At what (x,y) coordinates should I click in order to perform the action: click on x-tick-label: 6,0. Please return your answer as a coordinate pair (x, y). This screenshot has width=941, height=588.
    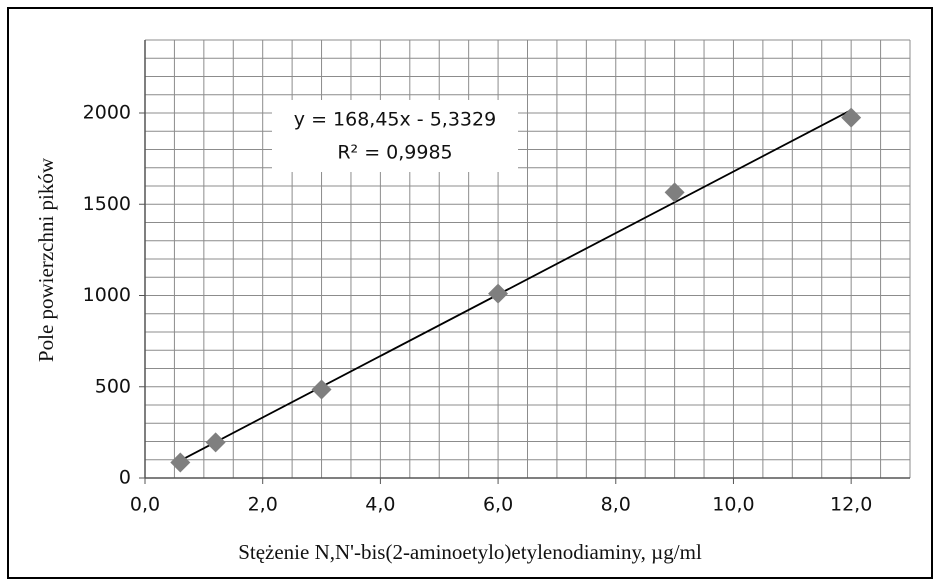
    Looking at the image, I should click on (498, 505).